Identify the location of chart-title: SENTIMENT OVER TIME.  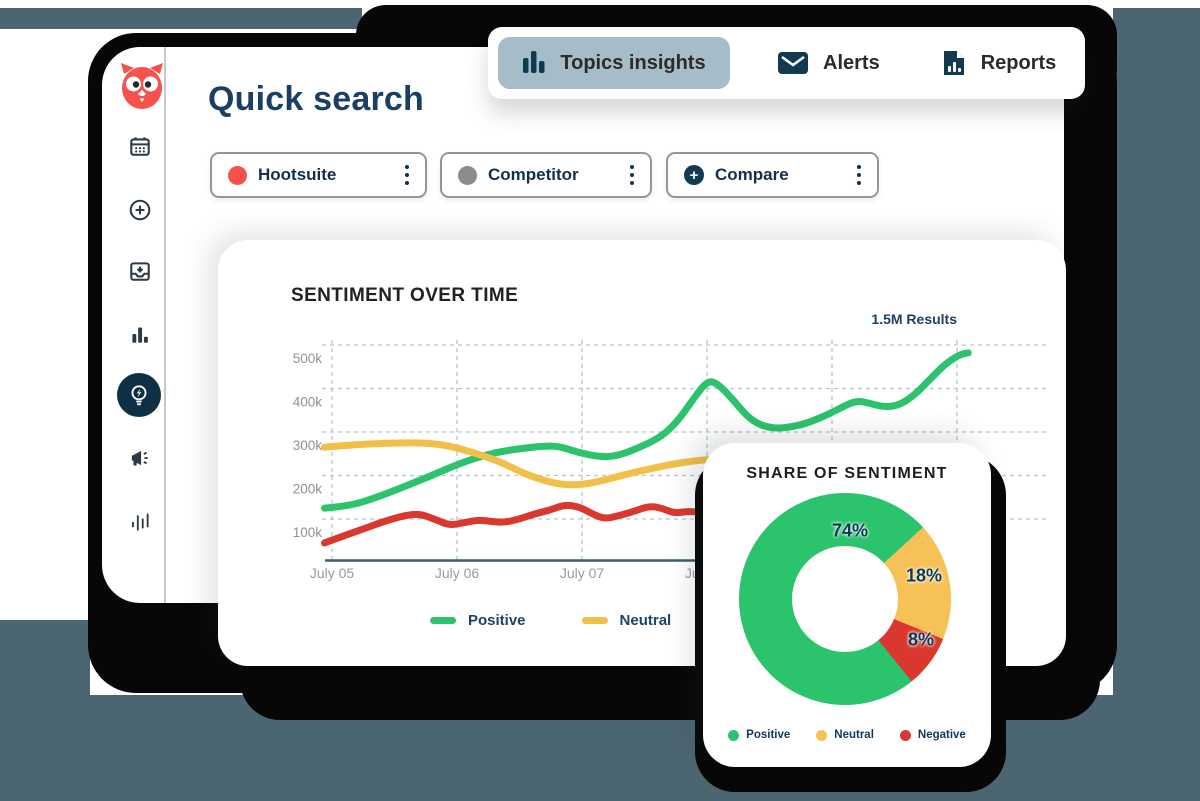
(405, 295).